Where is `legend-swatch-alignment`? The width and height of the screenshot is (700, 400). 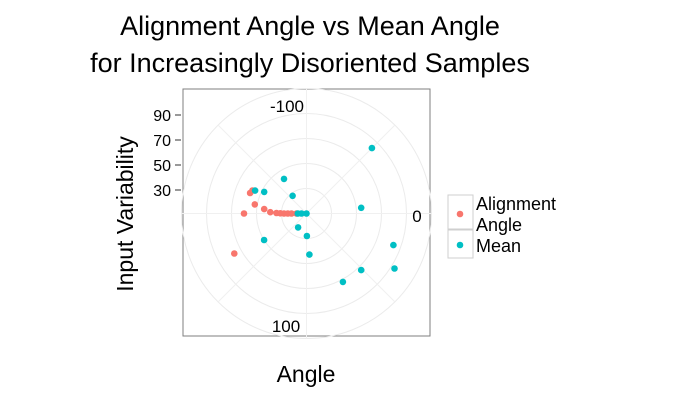
legend-swatch-alignment is located at coordinates (460, 214).